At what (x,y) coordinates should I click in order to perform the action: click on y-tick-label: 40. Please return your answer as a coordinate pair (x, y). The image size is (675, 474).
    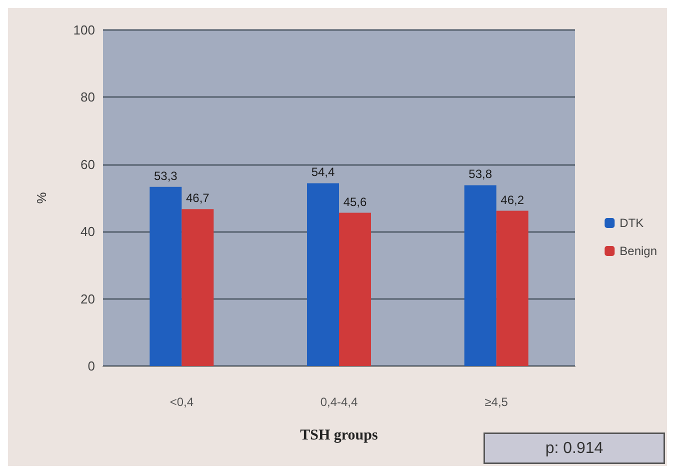
    Looking at the image, I should click on (87, 232).